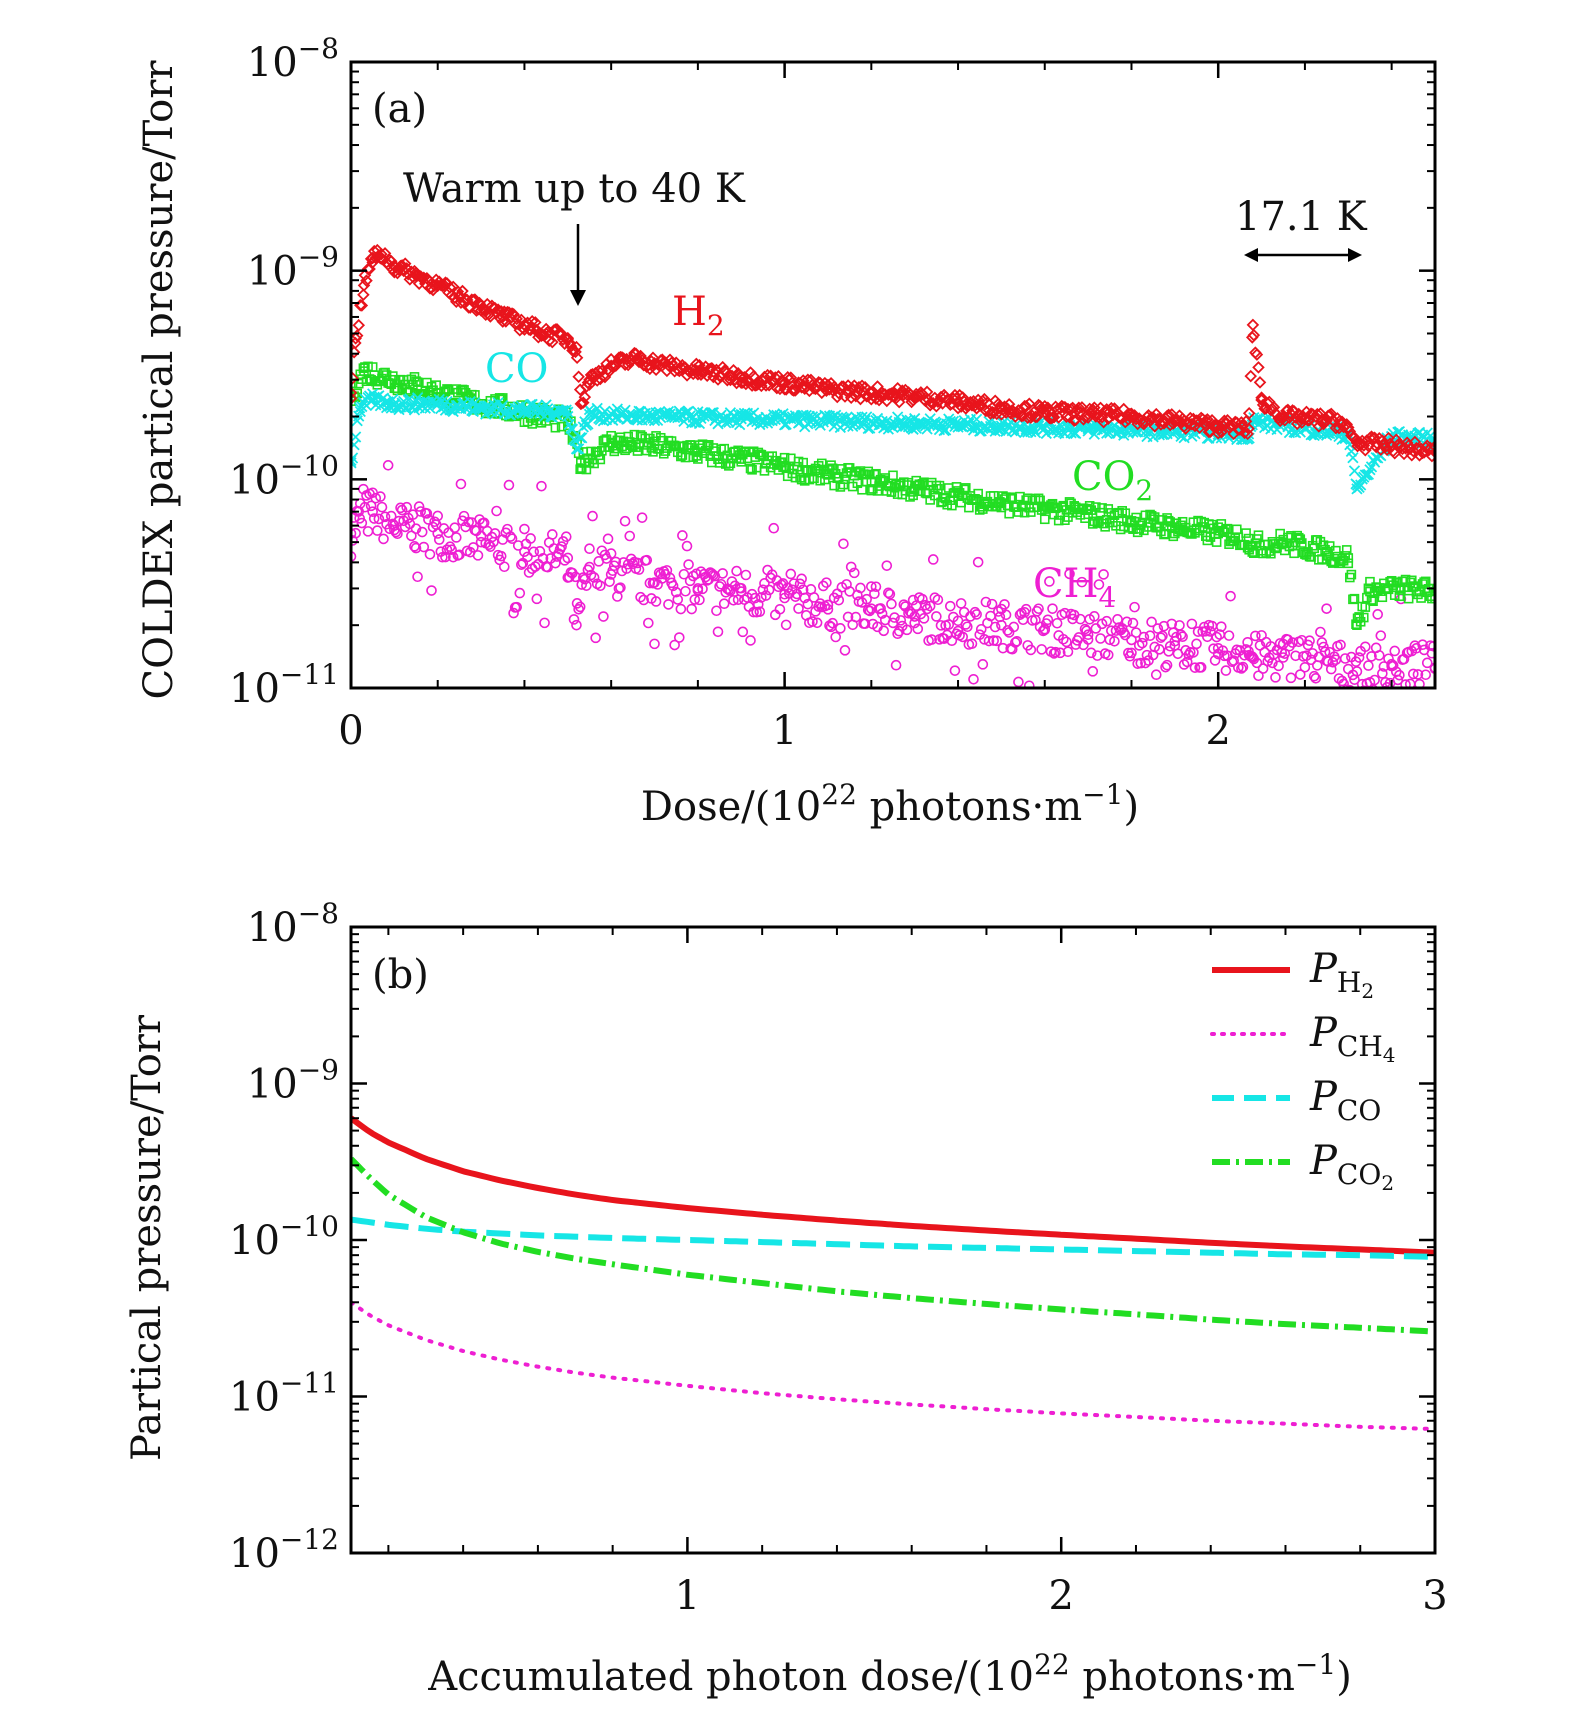  I want to click on line-p-co2, so click(893, 1245).